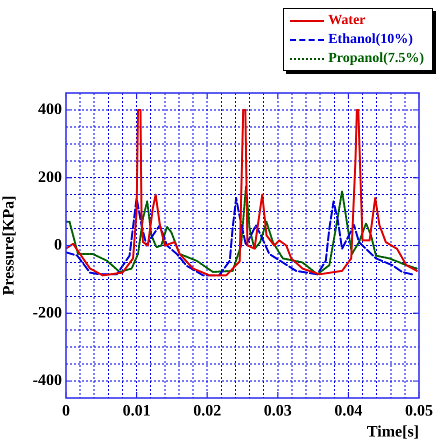 The image size is (437, 442). What do you see at coordinates (348, 411) in the screenshot?
I see `x-tick-label: 0.04` at bounding box center [348, 411].